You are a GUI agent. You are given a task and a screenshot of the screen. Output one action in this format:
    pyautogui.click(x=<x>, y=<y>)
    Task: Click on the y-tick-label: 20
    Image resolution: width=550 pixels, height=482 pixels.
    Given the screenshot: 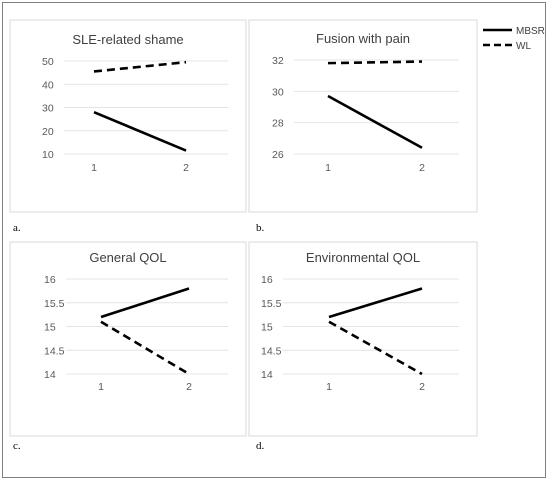 What is the action you would take?
    pyautogui.click(x=48, y=132)
    